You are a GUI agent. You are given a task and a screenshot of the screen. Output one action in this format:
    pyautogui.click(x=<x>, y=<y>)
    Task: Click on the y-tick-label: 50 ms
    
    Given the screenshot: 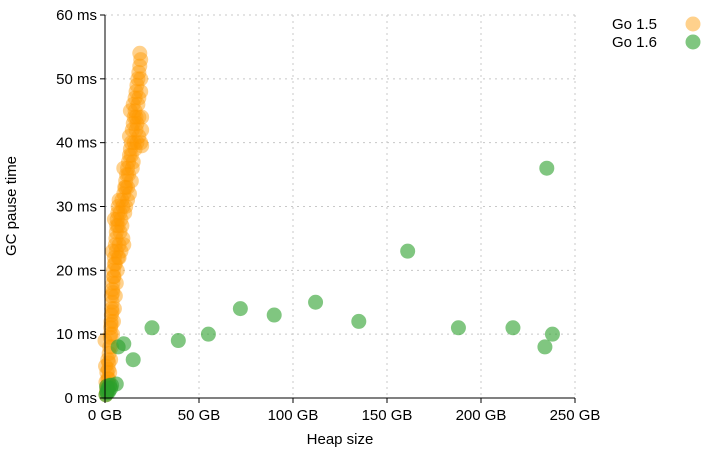 What is the action you would take?
    pyautogui.click(x=76, y=79)
    